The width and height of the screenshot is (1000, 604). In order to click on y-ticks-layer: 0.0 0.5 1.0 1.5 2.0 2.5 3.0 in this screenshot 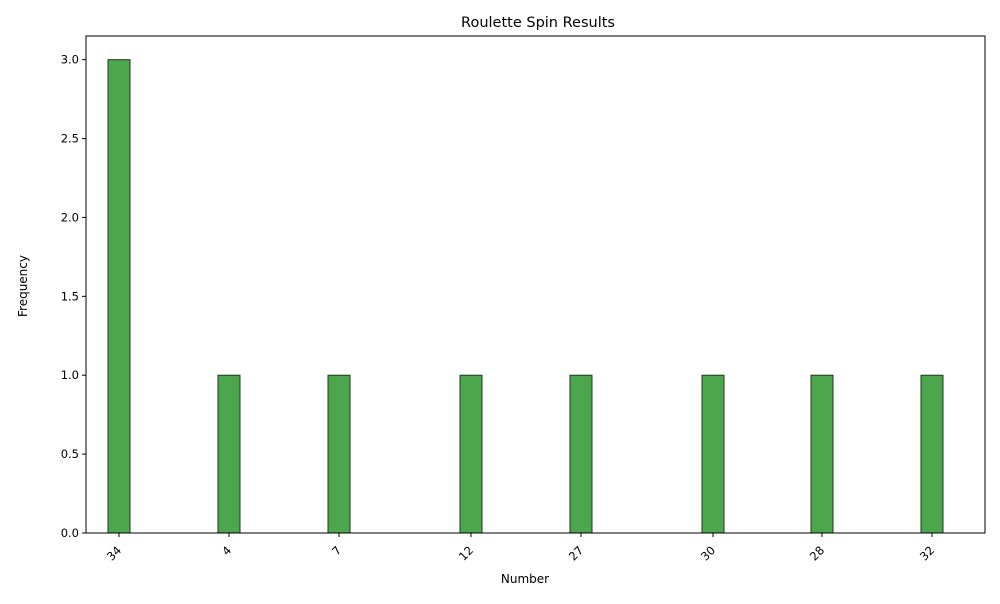, I will do `click(73, 296)`.